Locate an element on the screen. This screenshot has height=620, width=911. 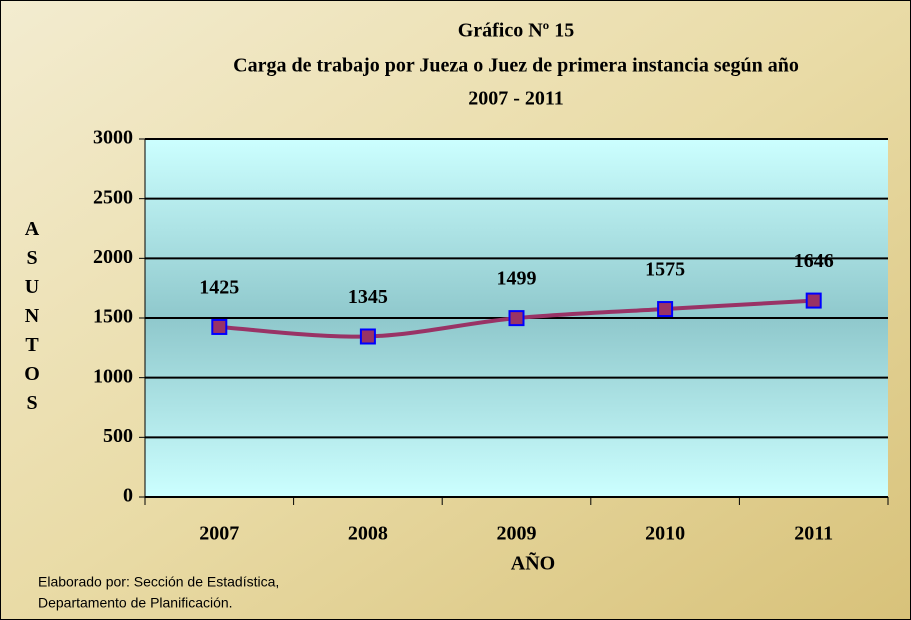
data-label: 1575 is located at coordinates (665, 270).